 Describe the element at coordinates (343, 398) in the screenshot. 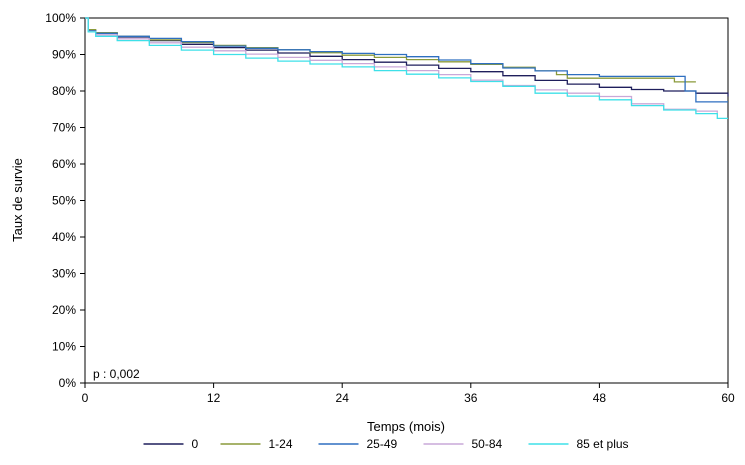

I see `x-tick-label: 24` at that location.